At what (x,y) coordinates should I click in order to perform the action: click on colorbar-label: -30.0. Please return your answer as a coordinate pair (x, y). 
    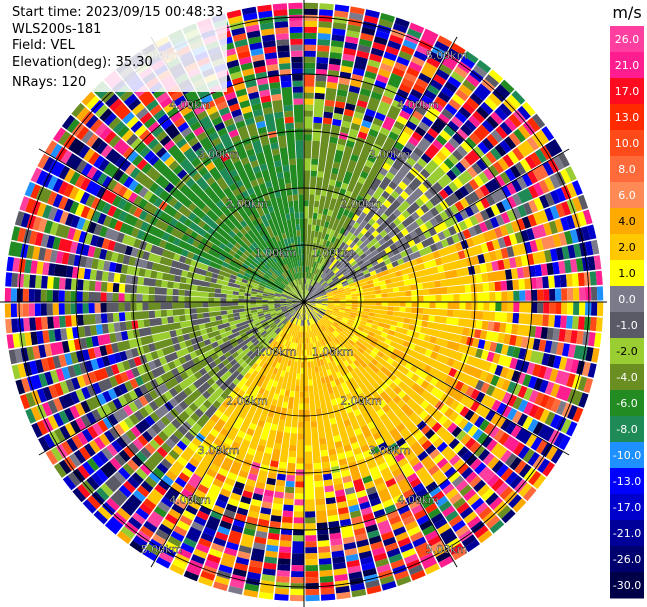
    Looking at the image, I should click on (627, 585).